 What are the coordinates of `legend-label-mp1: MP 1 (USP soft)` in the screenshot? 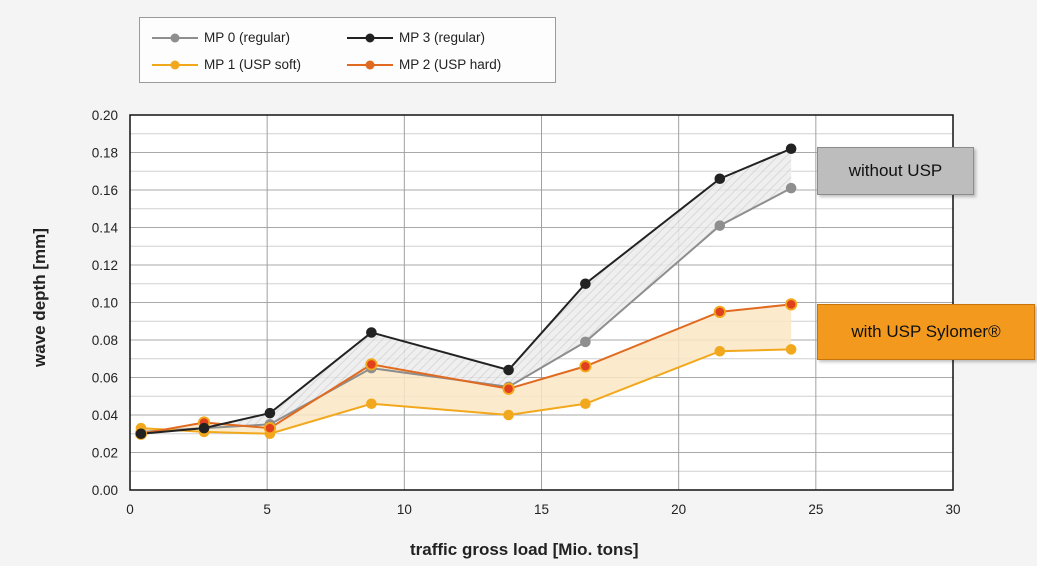 It's located at (253, 64).